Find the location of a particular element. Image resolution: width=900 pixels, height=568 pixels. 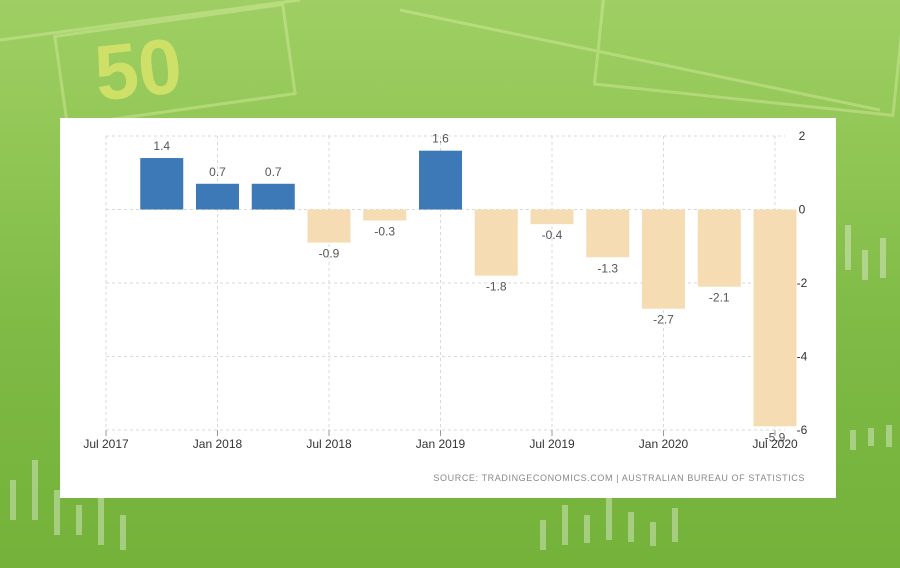

data-label: -0.4 is located at coordinates (552, 235).